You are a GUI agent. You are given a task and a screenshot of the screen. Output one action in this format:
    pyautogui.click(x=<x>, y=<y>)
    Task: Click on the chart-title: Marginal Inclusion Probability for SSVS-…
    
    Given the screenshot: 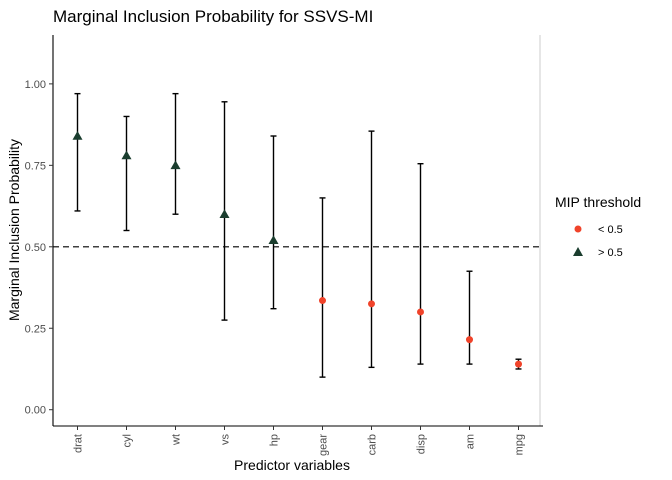 What is the action you would take?
    pyautogui.click(x=213, y=16)
    